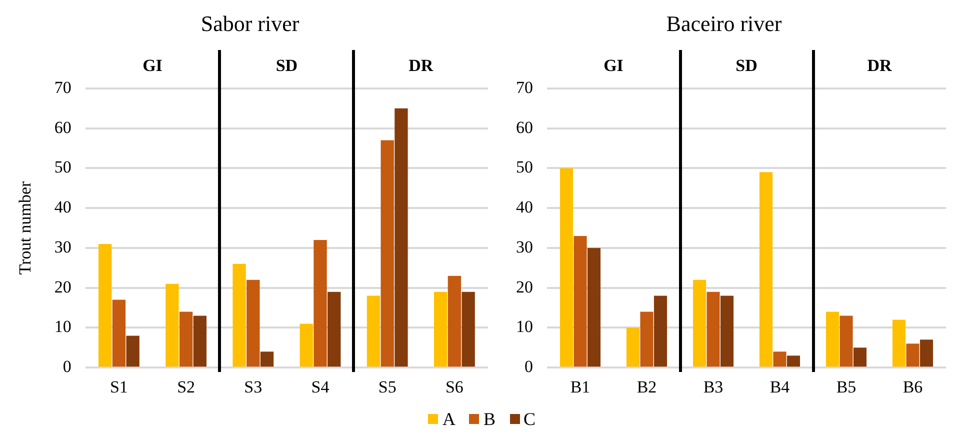 This screenshot has width=964, height=439. Describe the element at coordinates (846, 386) in the screenshot. I see `x-tick-label: B5` at that location.